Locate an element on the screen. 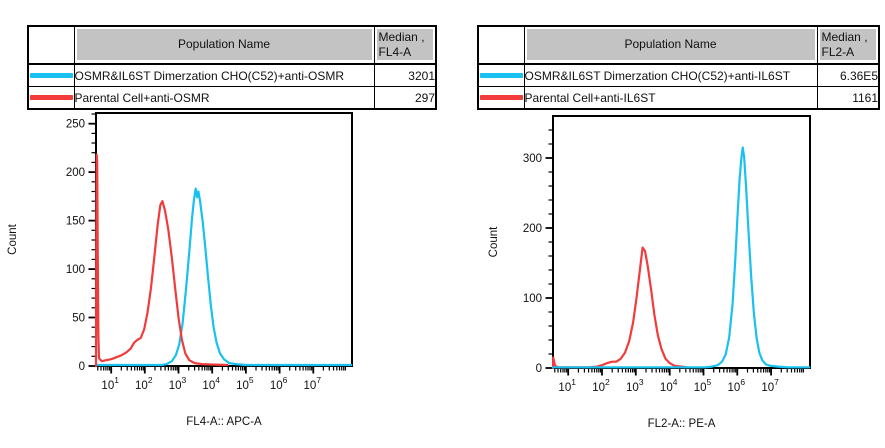  svg-text: 50 is located at coordinates (78, 319).